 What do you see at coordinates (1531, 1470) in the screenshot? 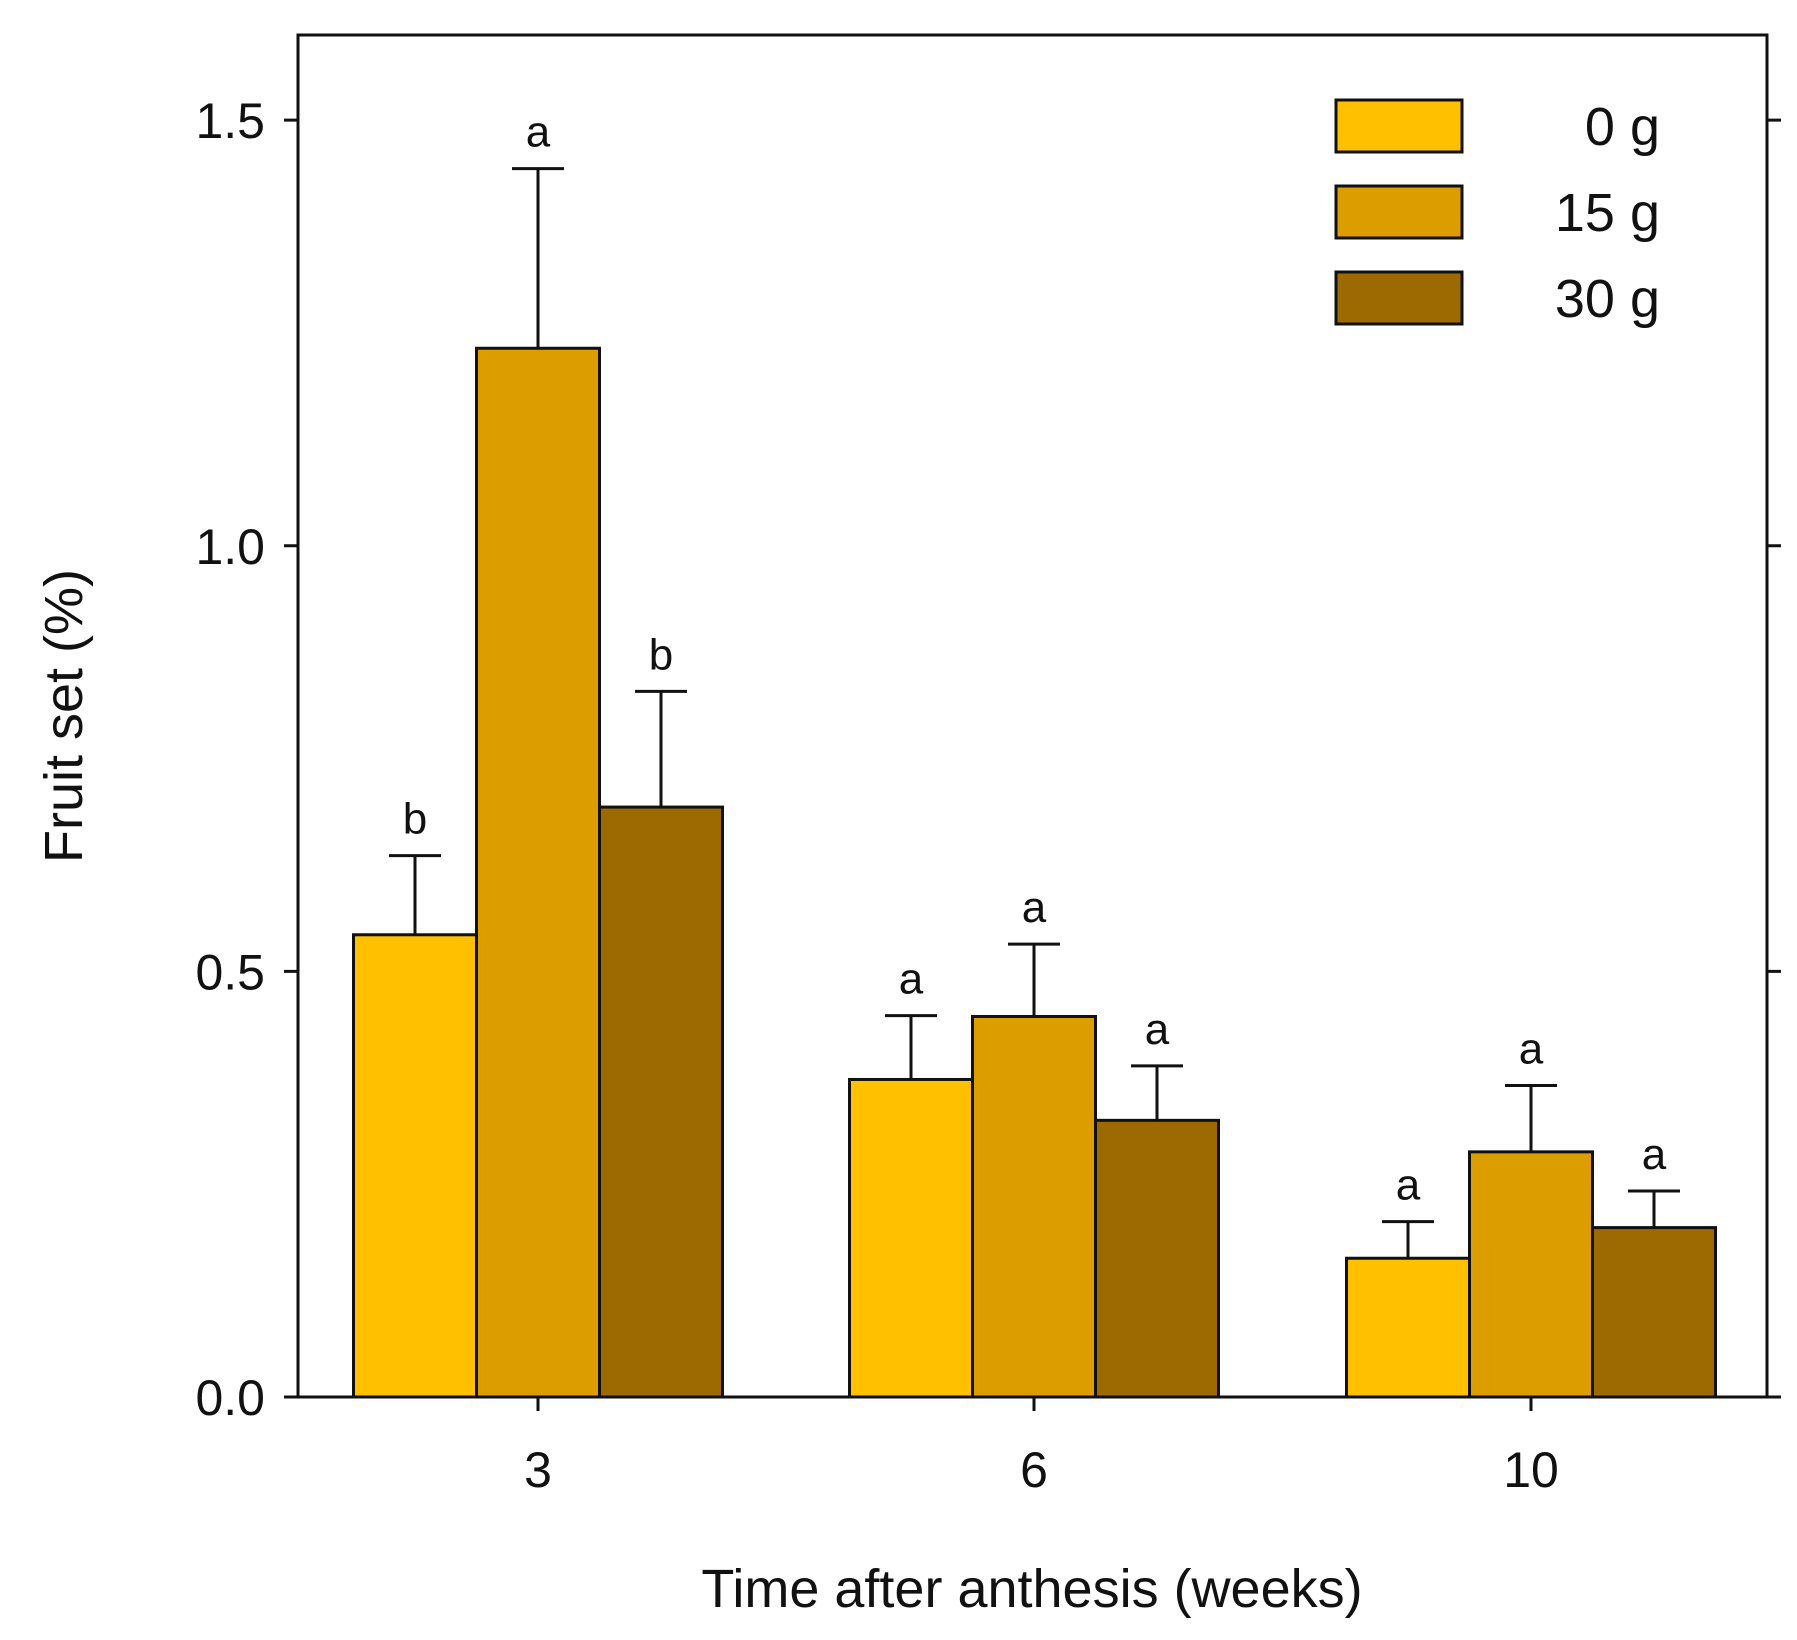
I see `x-tick-label: 10` at bounding box center [1531, 1470].